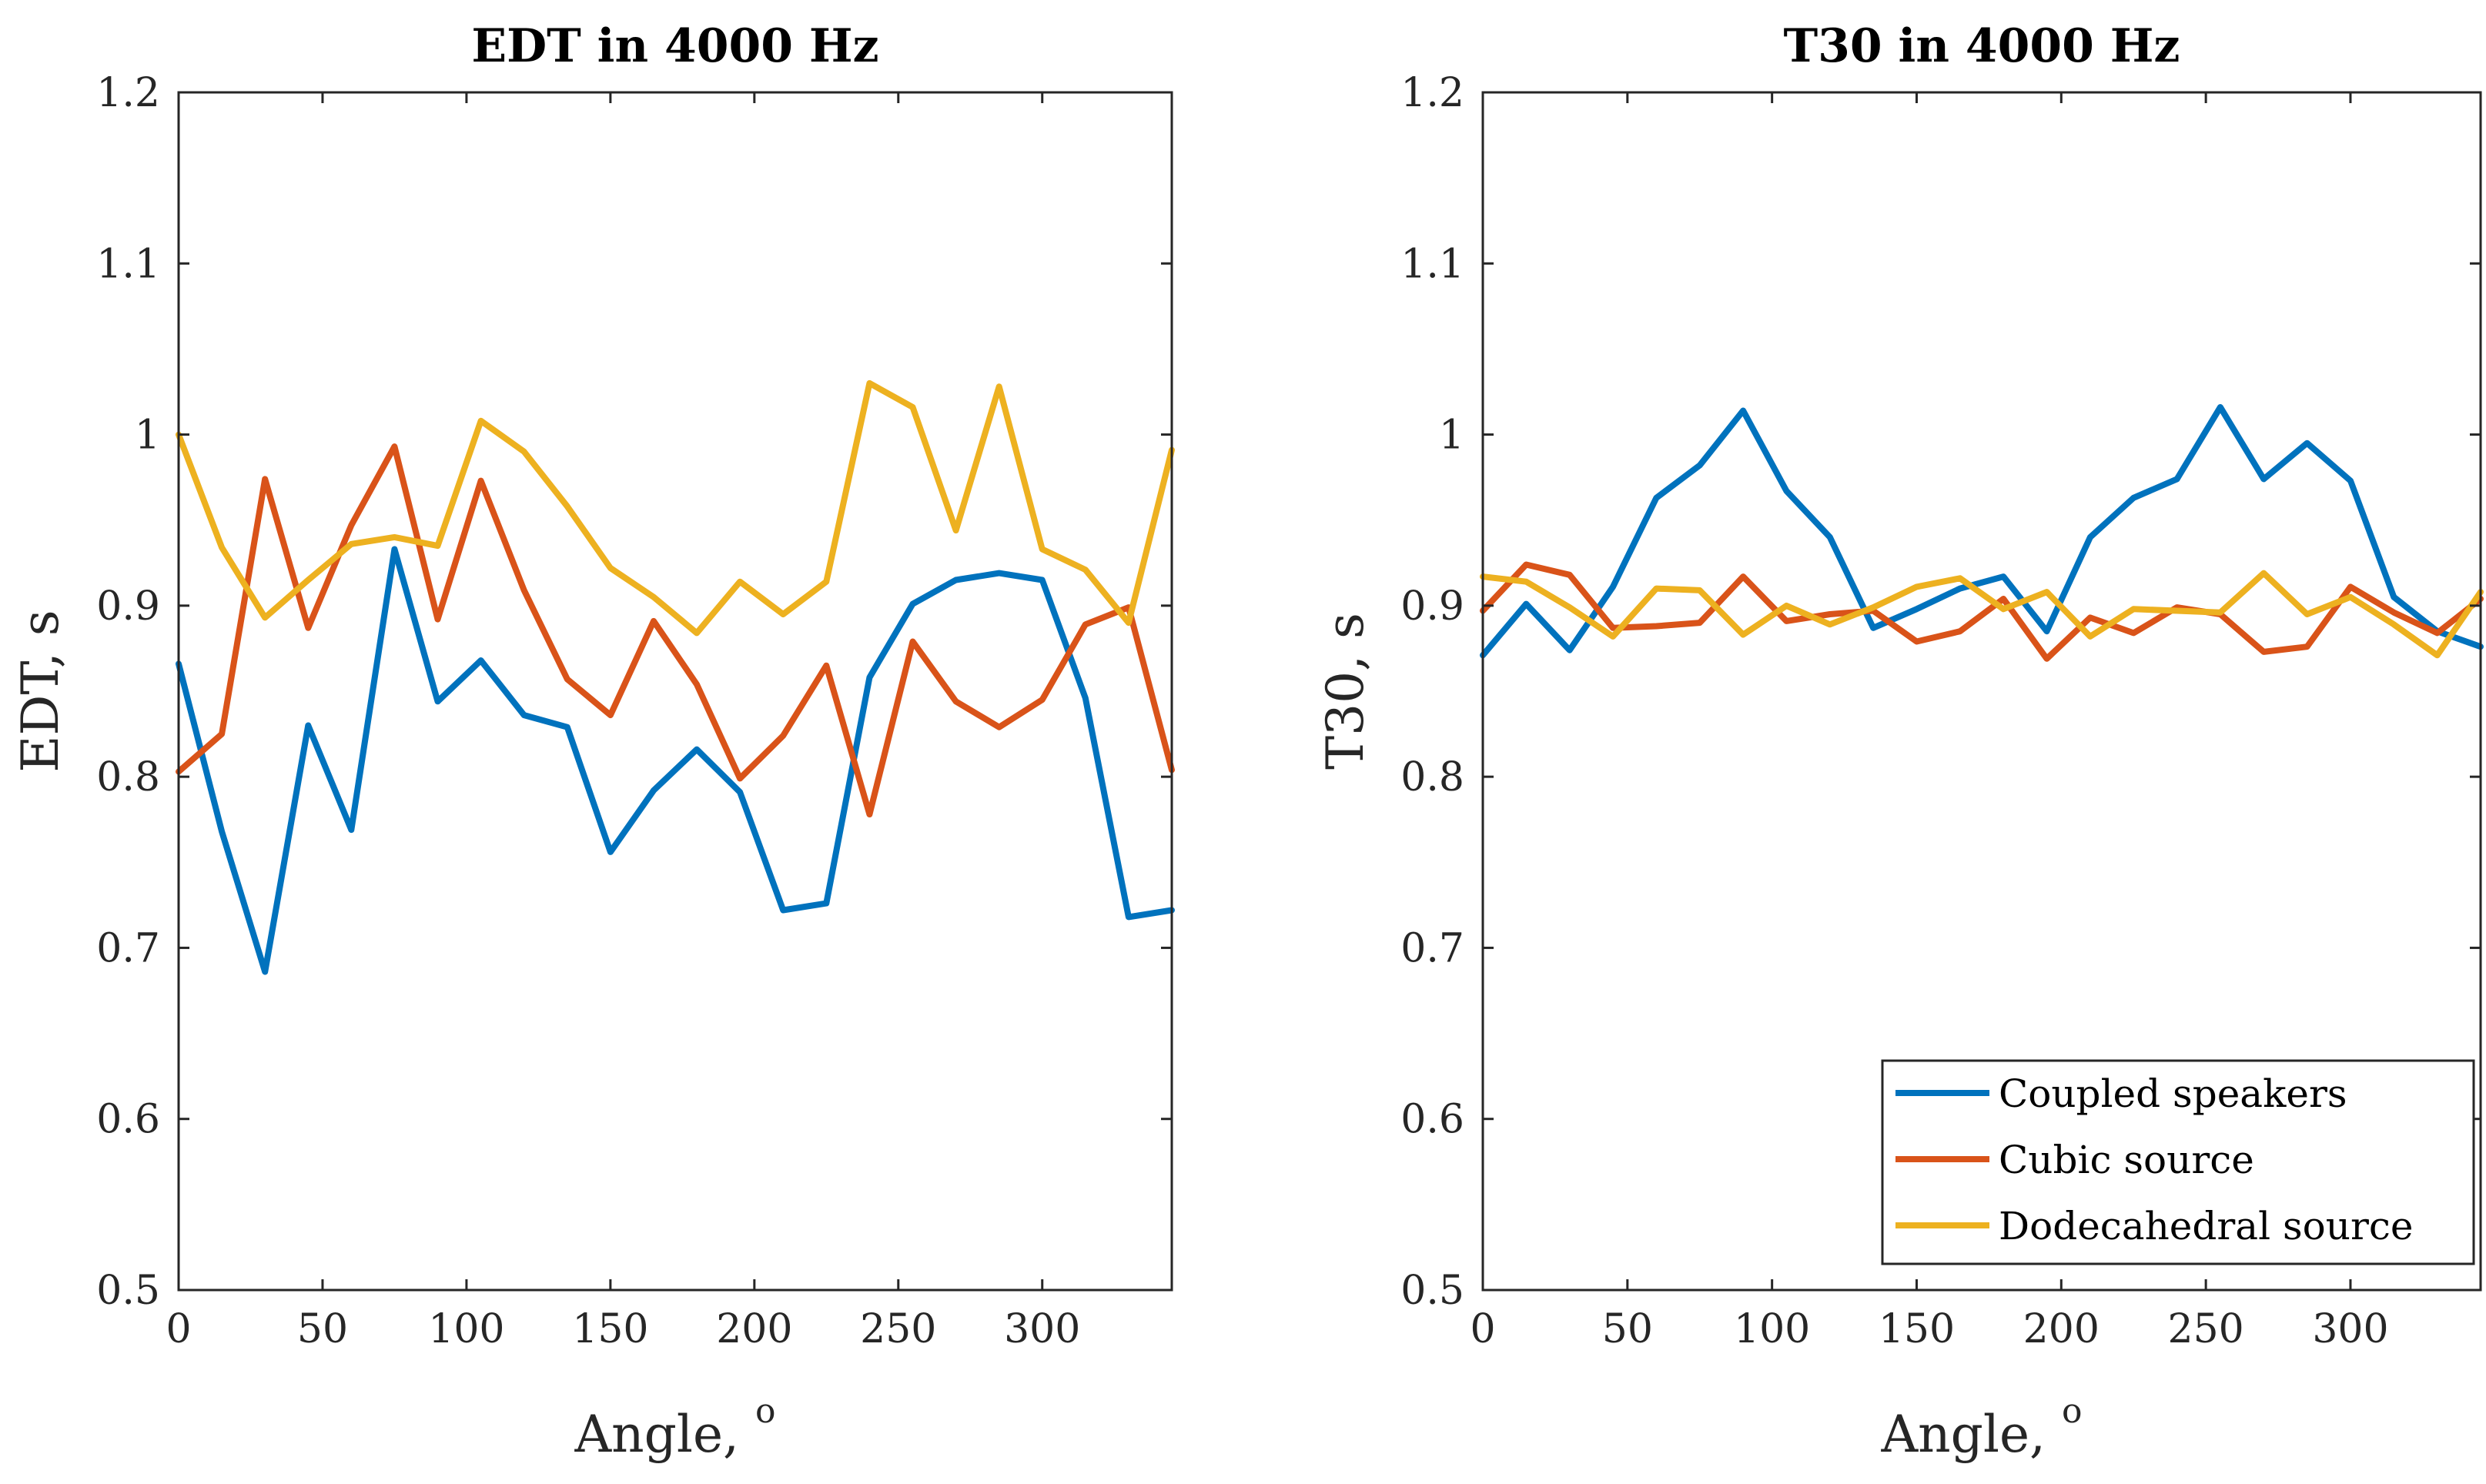 This screenshot has width=2486, height=1484. Describe the element at coordinates (40, 691) in the screenshot. I see `edt-y-axis-label: EDT, s` at that location.